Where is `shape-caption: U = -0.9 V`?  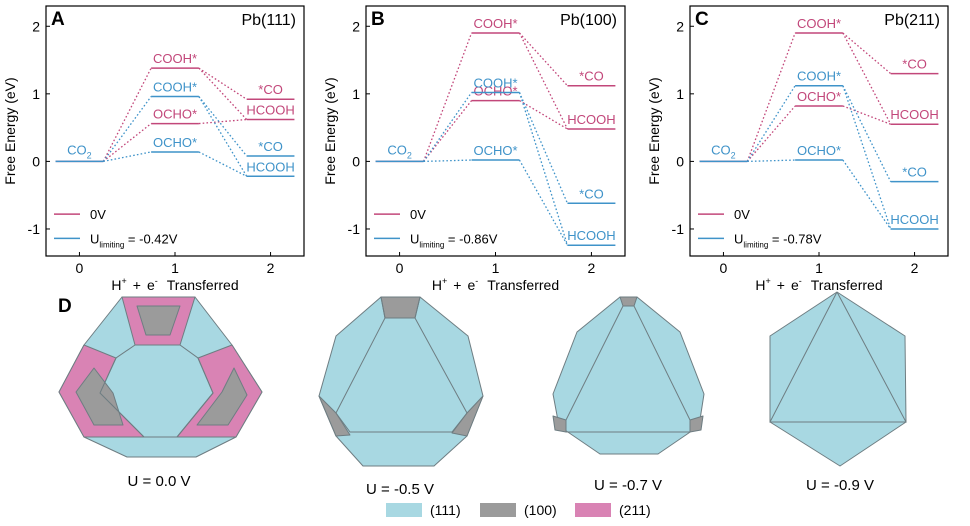 shape-caption: U = -0.9 V is located at coordinates (840, 485).